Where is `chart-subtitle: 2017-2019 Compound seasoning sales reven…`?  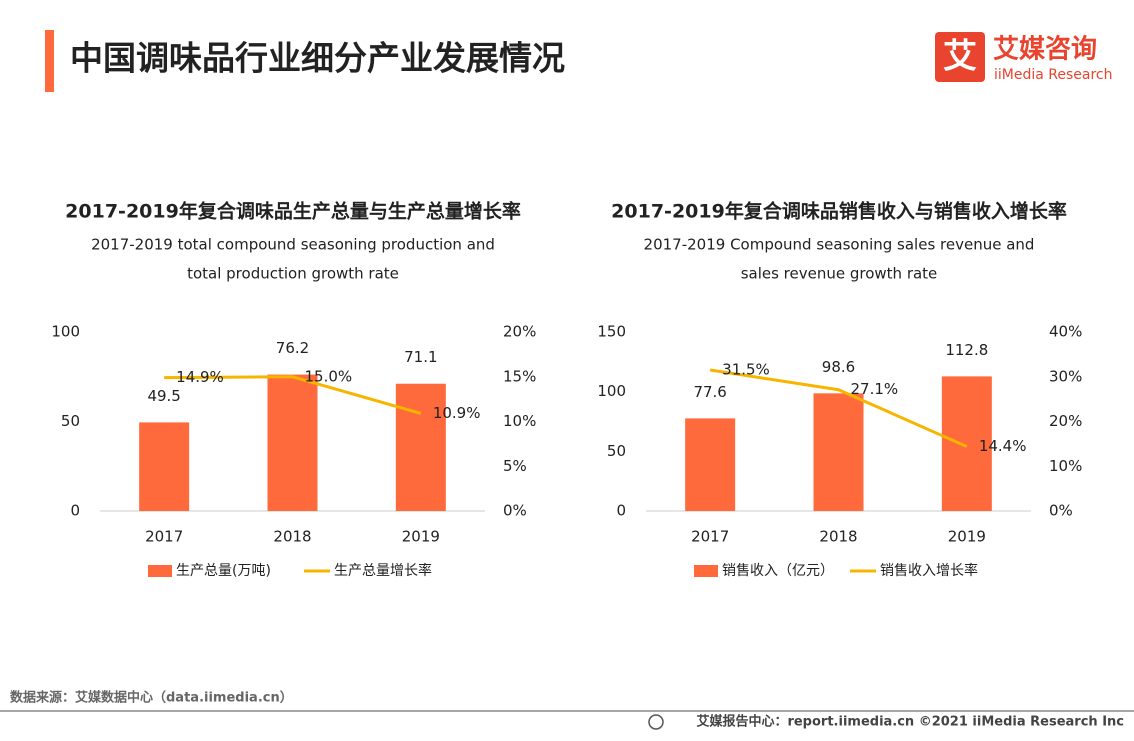
chart-subtitle: 2017-2019 Compound seasoning sales reven… is located at coordinates (839, 245).